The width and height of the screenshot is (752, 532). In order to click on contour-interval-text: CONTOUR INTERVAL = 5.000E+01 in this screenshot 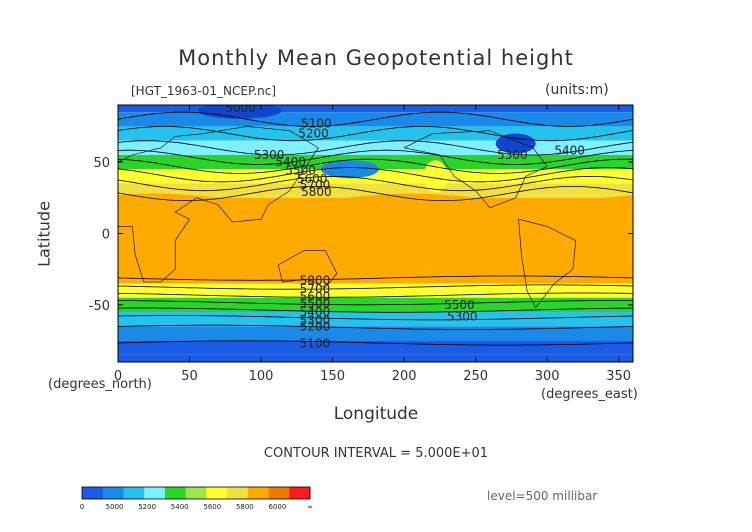, I will do `click(376, 453)`.